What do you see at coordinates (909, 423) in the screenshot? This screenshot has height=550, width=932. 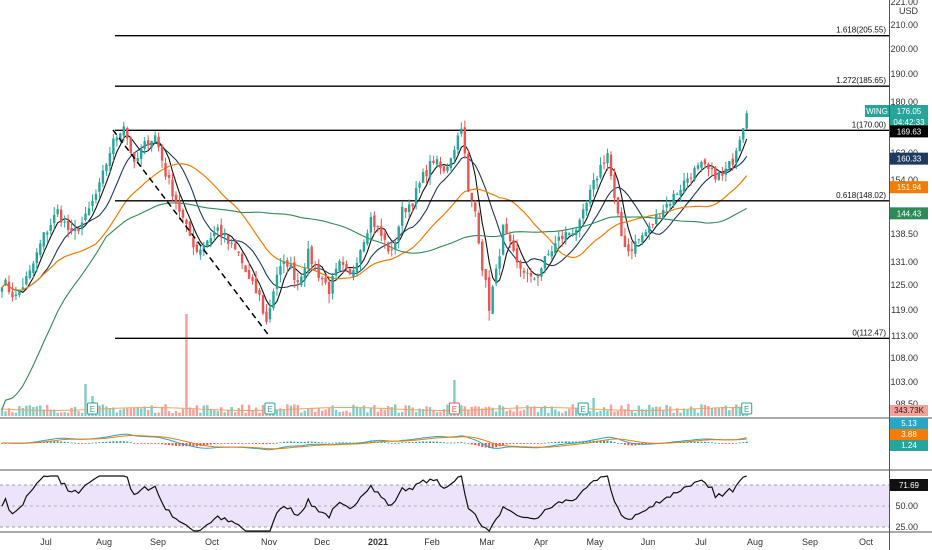 I see `macd-value: 5.13` at bounding box center [909, 423].